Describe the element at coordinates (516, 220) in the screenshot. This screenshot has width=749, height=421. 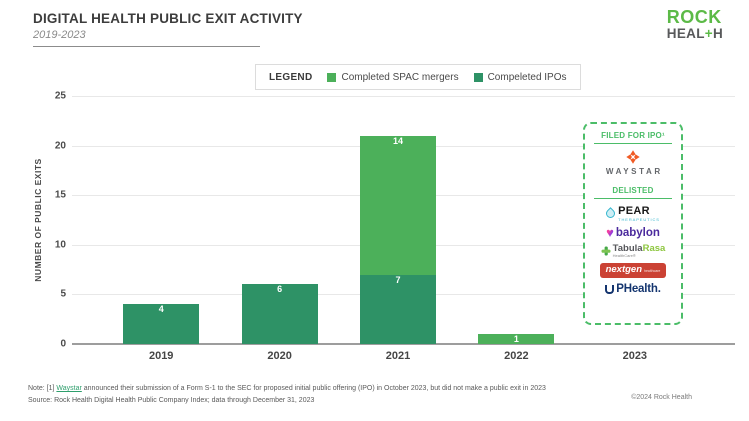
I see `bar-column-2022: 1` at that location.